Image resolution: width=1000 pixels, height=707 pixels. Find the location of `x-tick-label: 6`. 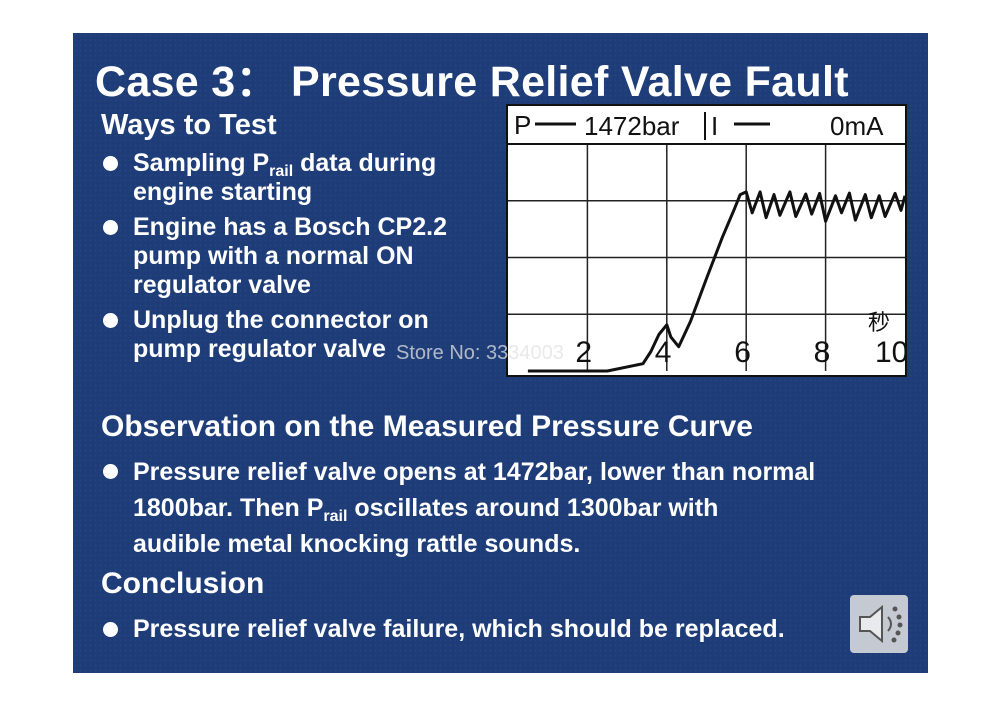

x-tick-label: 6 is located at coordinates (742, 352).